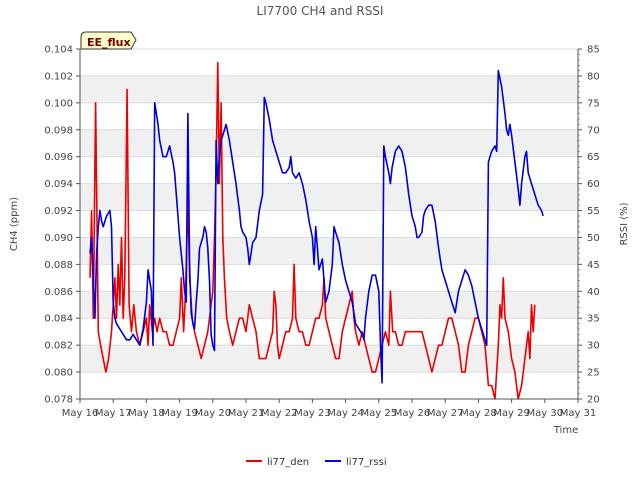 The width and height of the screenshot is (640, 480). What do you see at coordinates (246, 413) in the screenshot?
I see `x-tick-label: May 21` at bounding box center [246, 413].